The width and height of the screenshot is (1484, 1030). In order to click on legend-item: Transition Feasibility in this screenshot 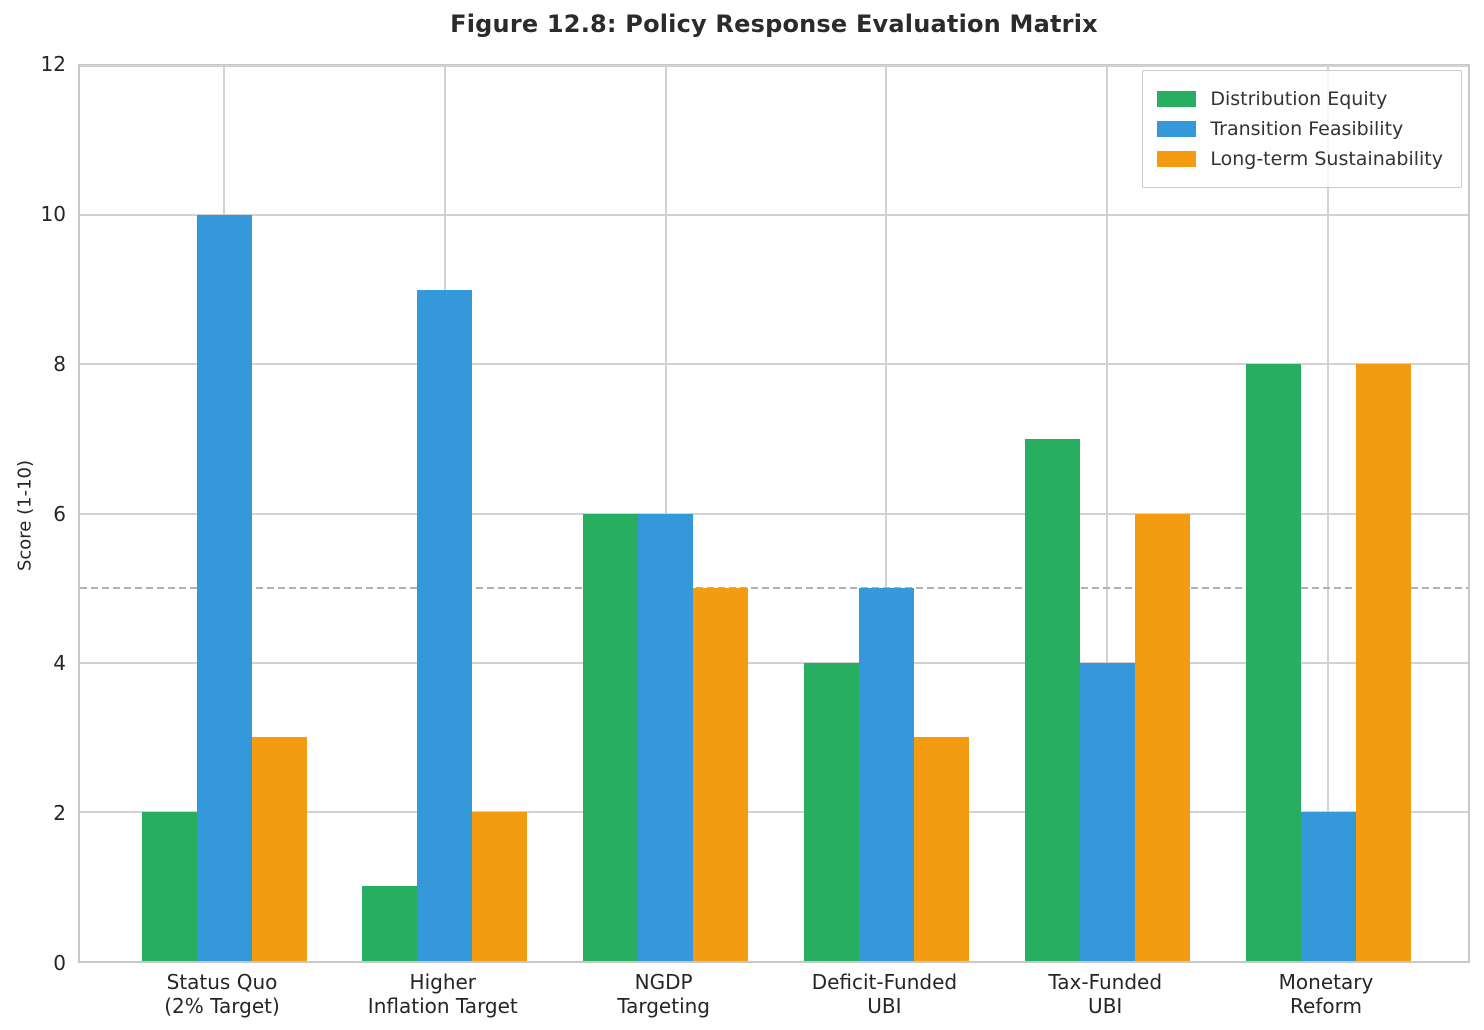, I will do `click(1300, 129)`.